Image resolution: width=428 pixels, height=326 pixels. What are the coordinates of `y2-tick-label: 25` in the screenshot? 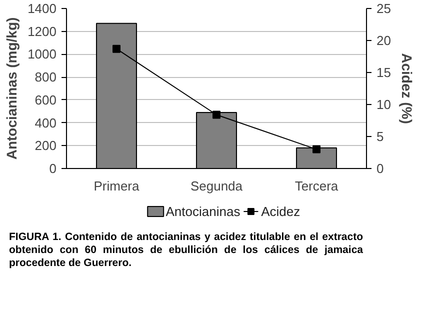 It's located at (383, 8).